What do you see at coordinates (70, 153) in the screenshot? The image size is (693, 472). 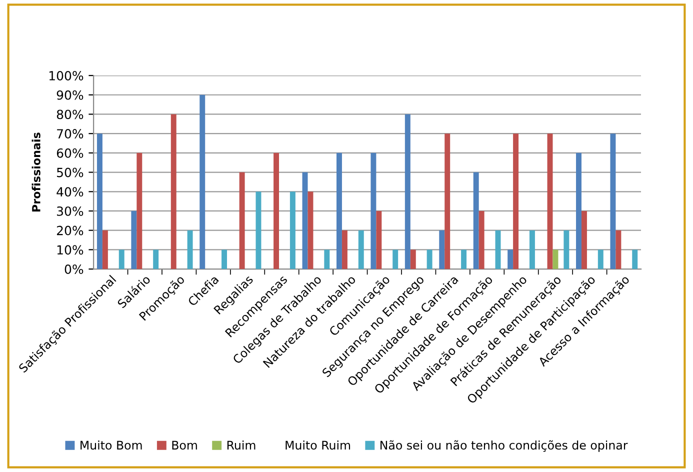 I see `y-tick-label: 60%` at bounding box center [70, 153].